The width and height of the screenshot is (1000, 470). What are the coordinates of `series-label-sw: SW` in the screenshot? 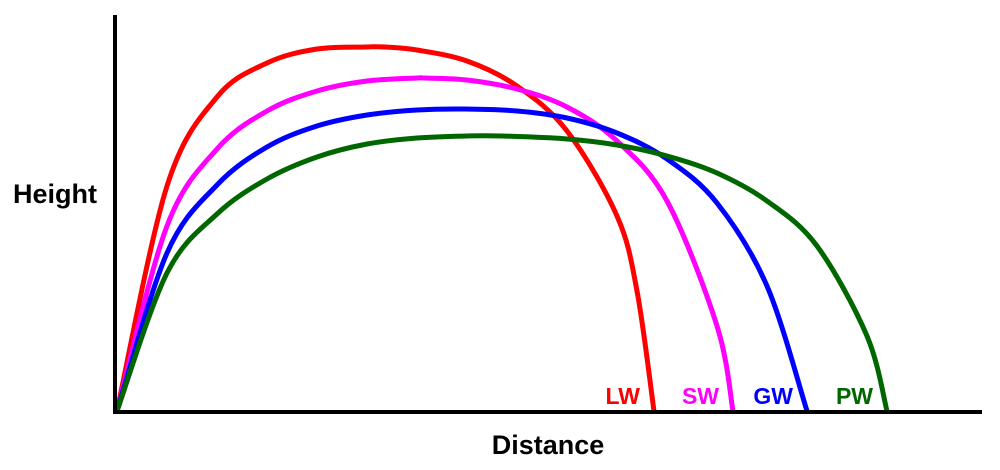 It's located at (700, 396).